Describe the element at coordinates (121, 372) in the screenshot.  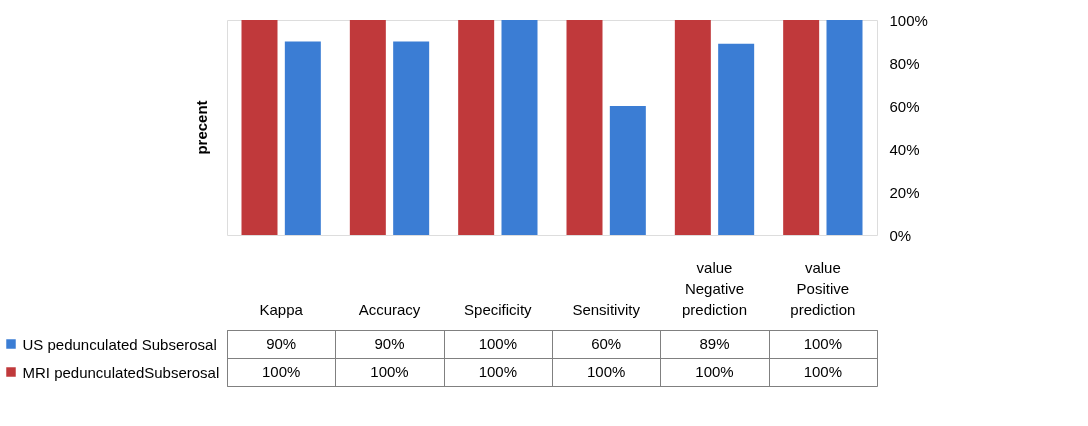
I see `legend-label: MRI pedunculatedSubserosal` at that location.